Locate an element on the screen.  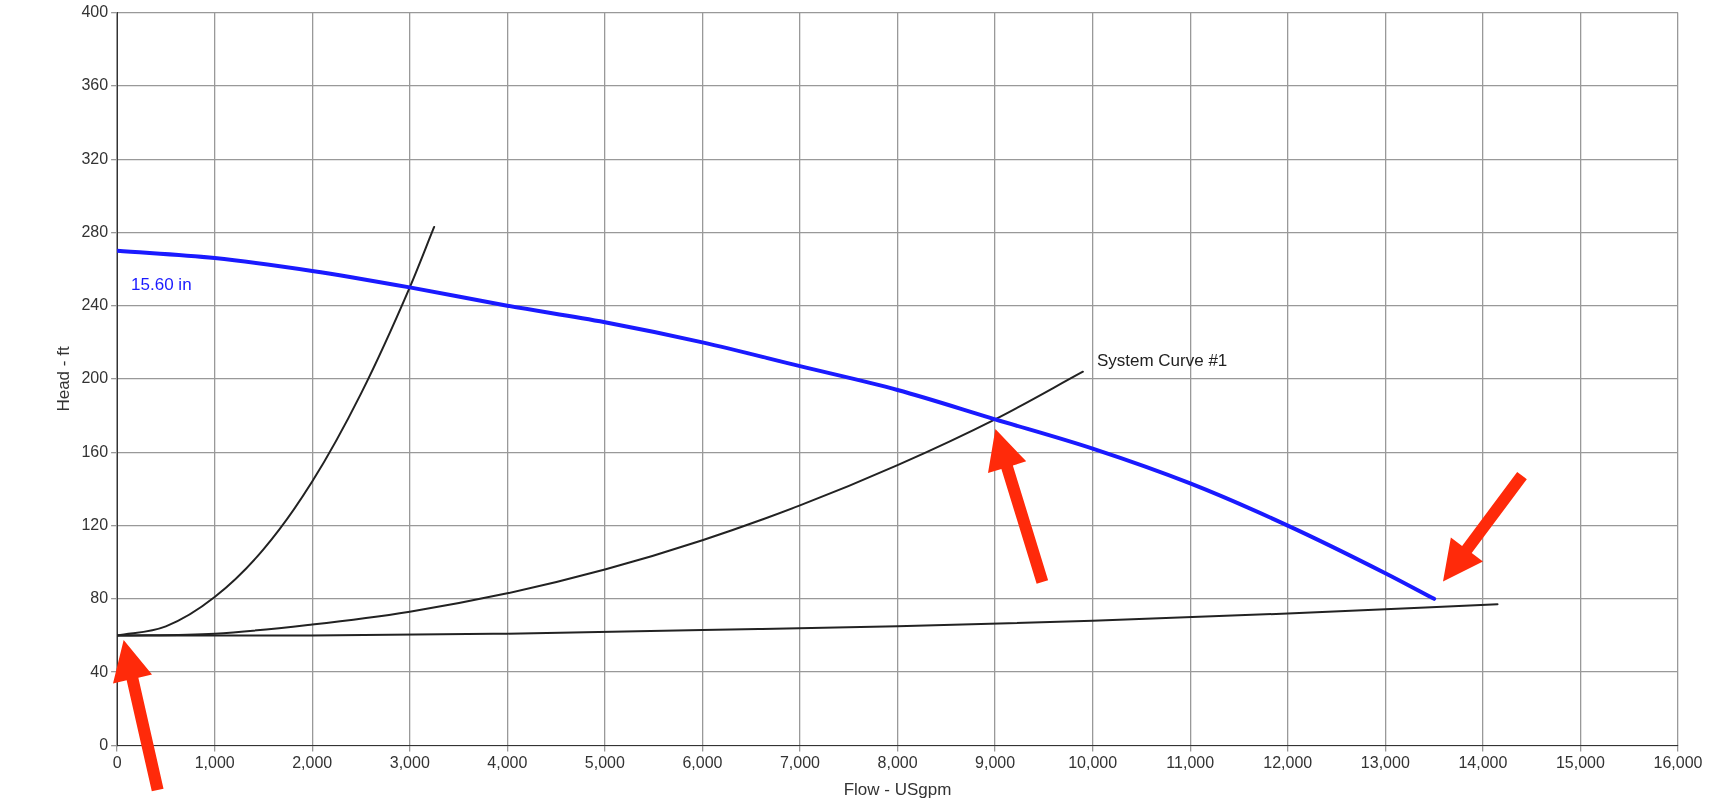
x-tick-label: 1,000 is located at coordinates (214, 763).